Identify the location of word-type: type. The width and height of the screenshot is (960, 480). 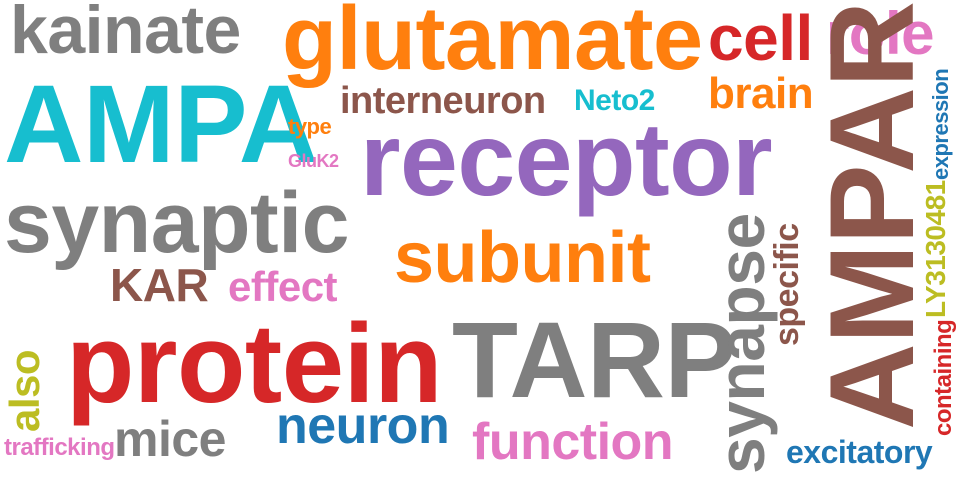
(310, 126).